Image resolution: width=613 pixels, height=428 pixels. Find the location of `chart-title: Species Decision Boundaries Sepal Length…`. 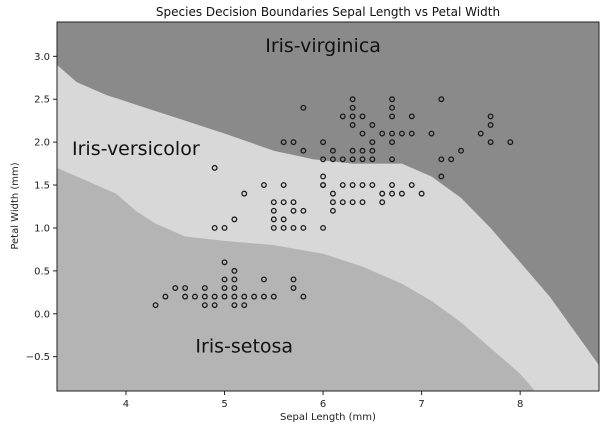

chart-title: Species Decision Boundaries Sepal Length… is located at coordinates (328, 12).